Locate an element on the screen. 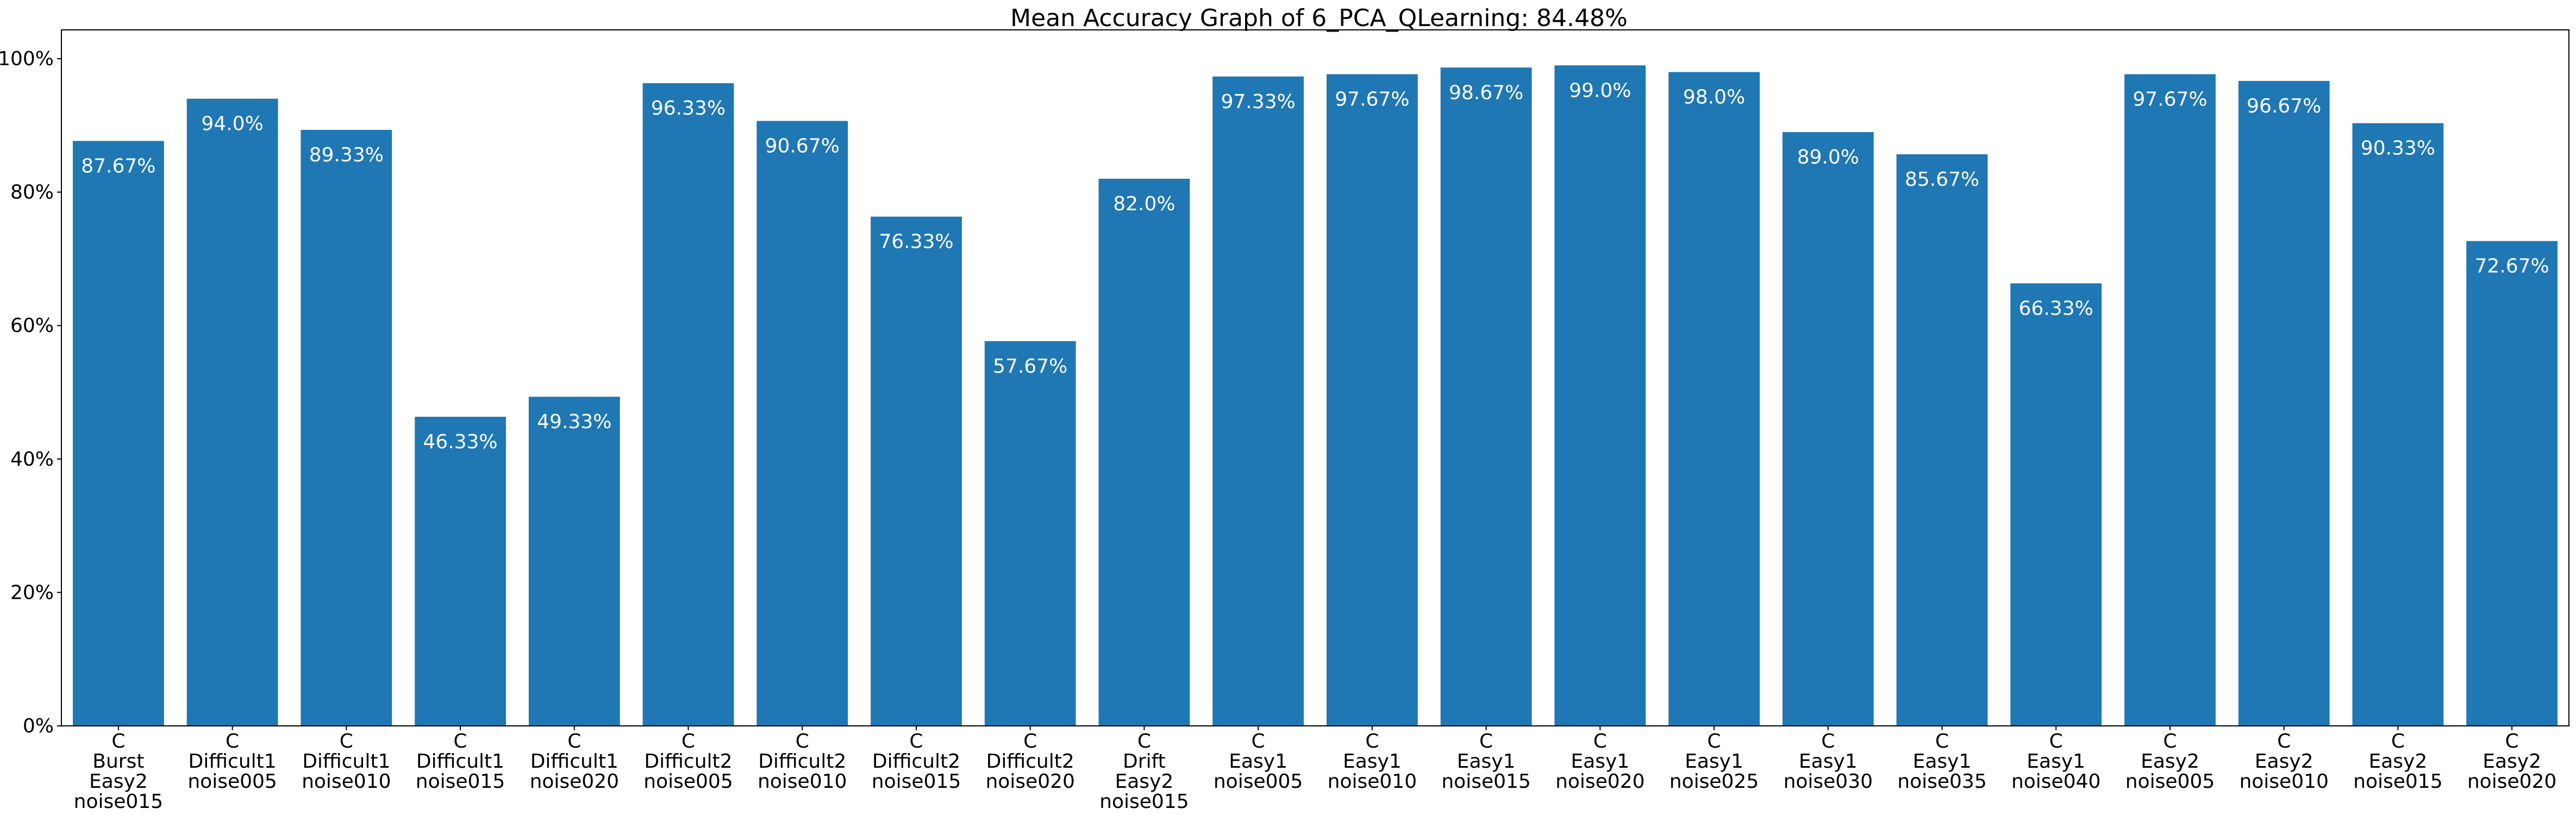 The image size is (2576, 815). y-tick-label: 20% is located at coordinates (32, 592).